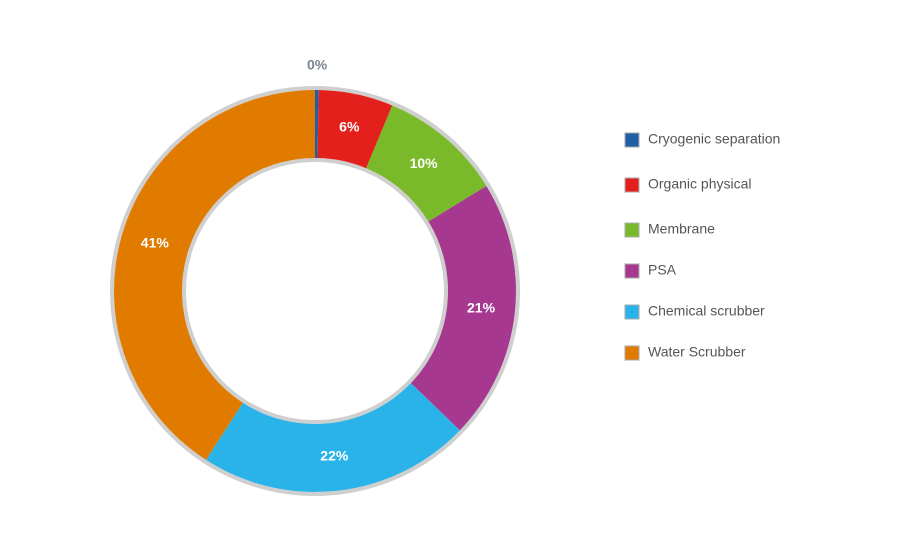 Image resolution: width=897 pixels, height=554 pixels. Describe the element at coordinates (155, 242) in the screenshot. I see `data-label: 41%` at that location.